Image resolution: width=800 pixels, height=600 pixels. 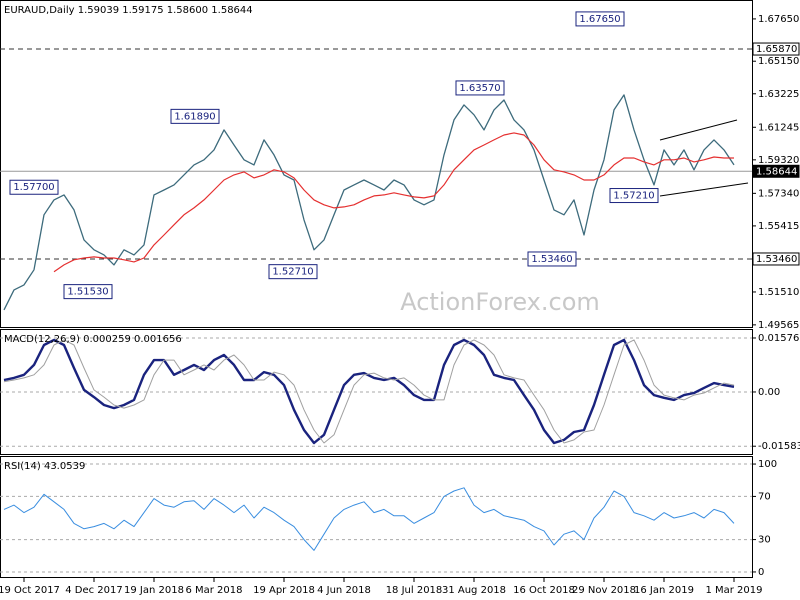 What do you see at coordinates (761, 572) in the screenshot?
I see `y-tick-label: 0` at bounding box center [761, 572].